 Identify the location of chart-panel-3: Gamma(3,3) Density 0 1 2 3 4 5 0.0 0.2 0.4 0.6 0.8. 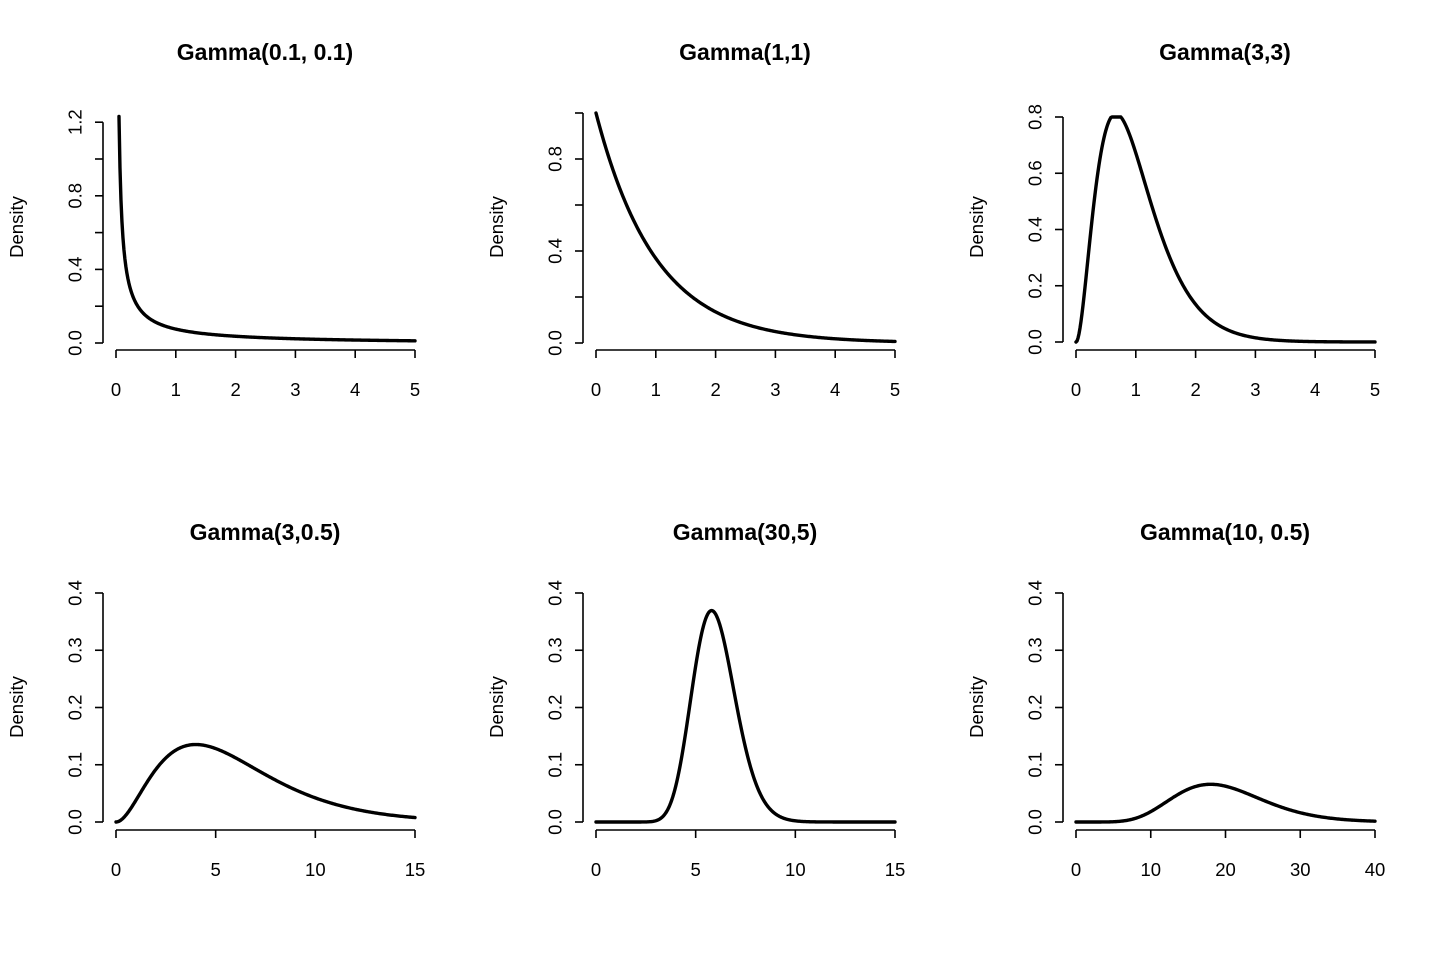
(1173, 219).